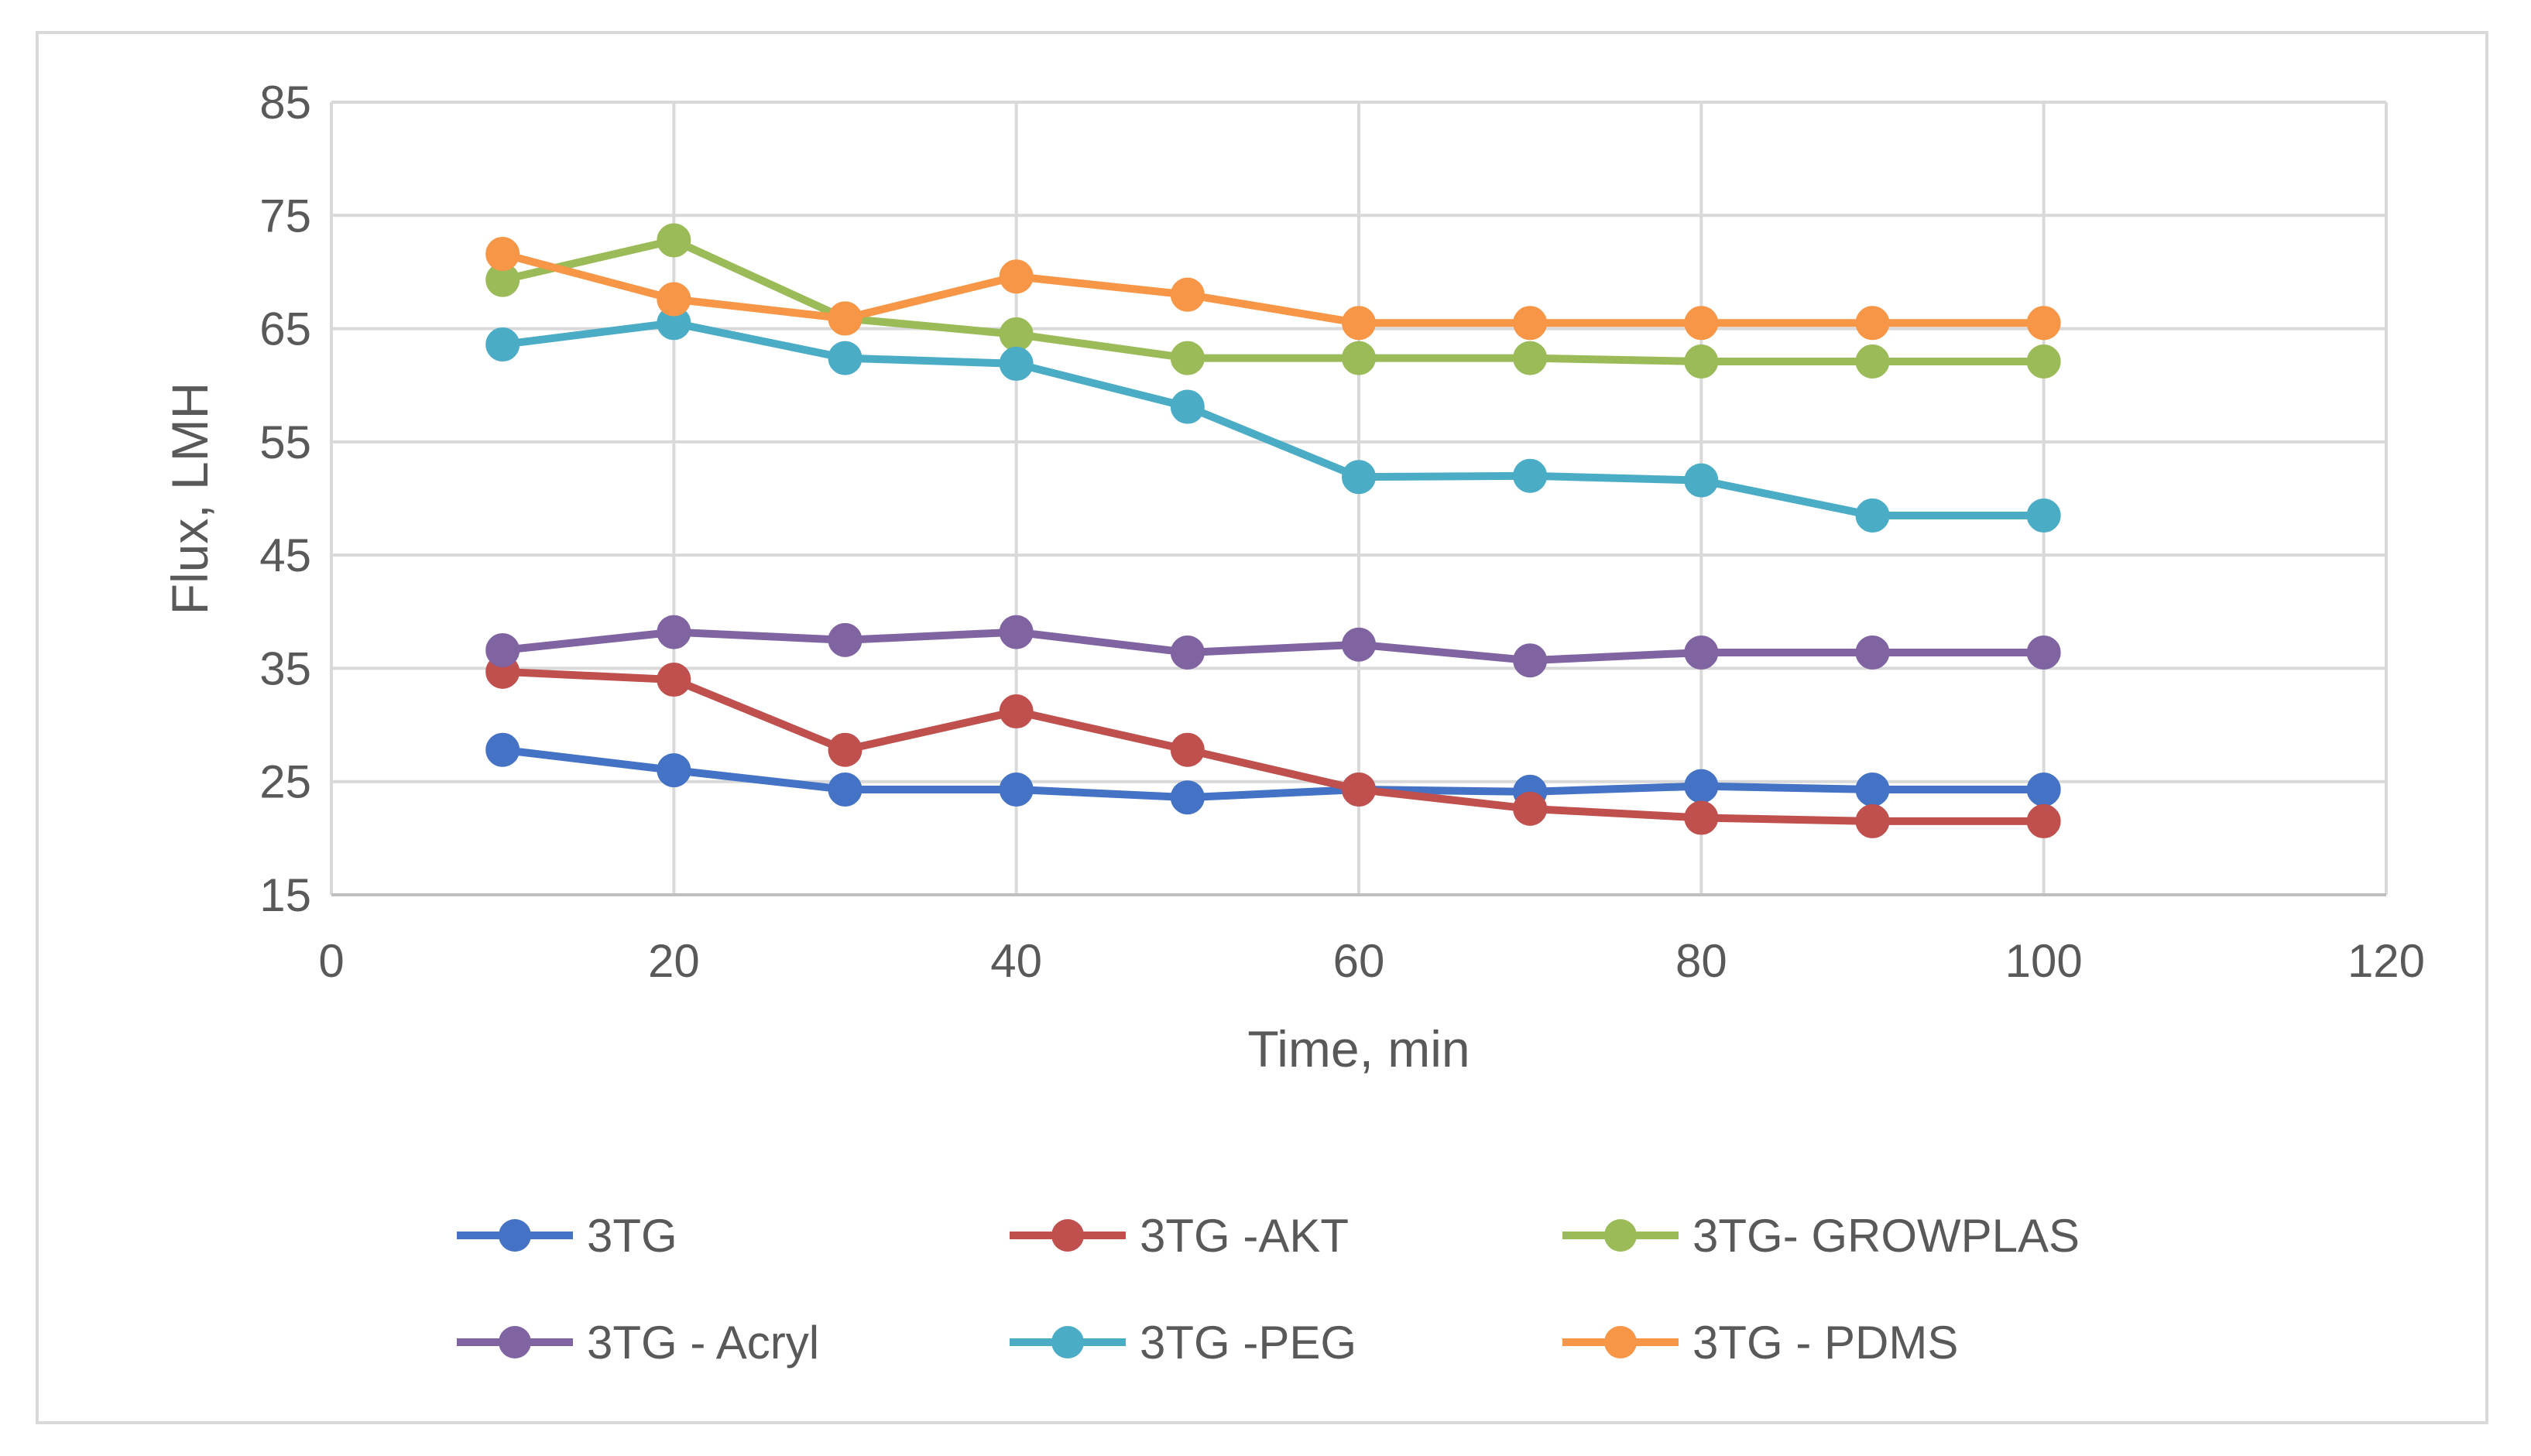 The height and width of the screenshot is (1456, 2531). Describe the element at coordinates (567, 1236) in the screenshot. I see `legend-entry: 3TG` at that location.